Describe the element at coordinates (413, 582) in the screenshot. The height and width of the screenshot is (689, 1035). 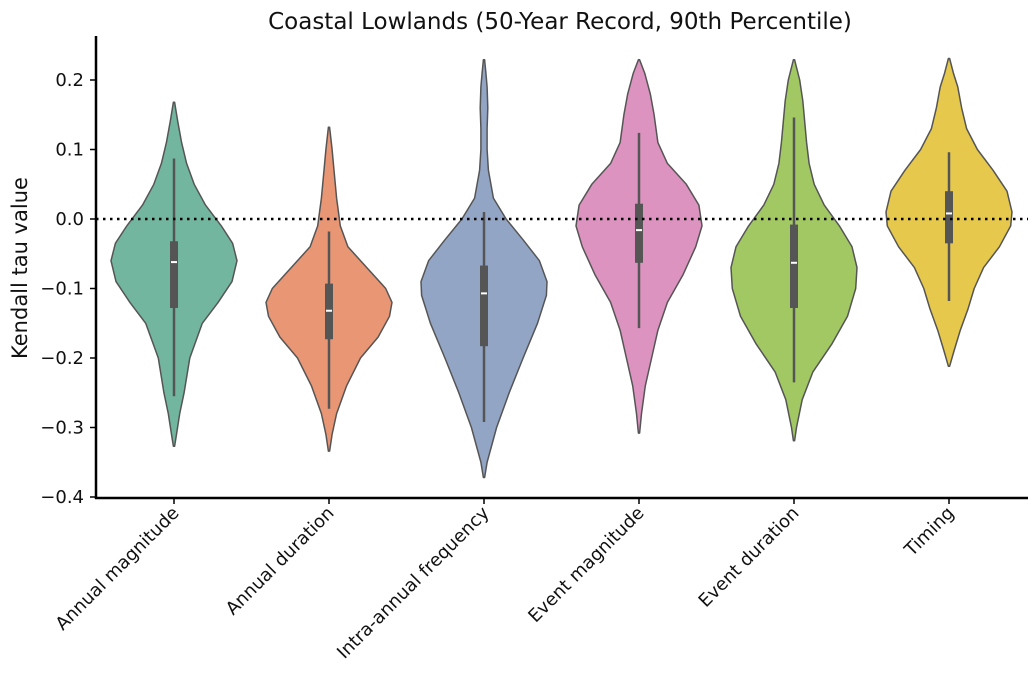
I see `x-tick-label: Intra-annual frequency` at that location.